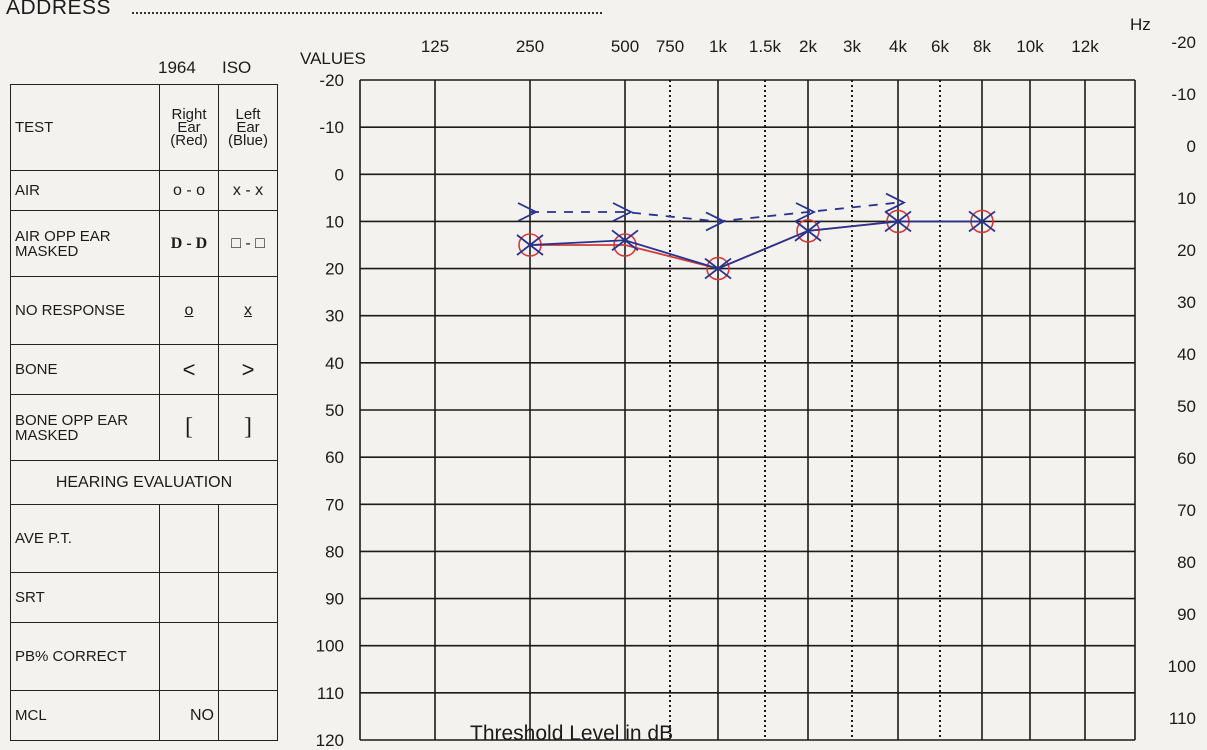 The image size is (1207, 750). What do you see at coordinates (1186, 250) in the screenshot?
I see `db-tick-label-right: 20` at bounding box center [1186, 250].